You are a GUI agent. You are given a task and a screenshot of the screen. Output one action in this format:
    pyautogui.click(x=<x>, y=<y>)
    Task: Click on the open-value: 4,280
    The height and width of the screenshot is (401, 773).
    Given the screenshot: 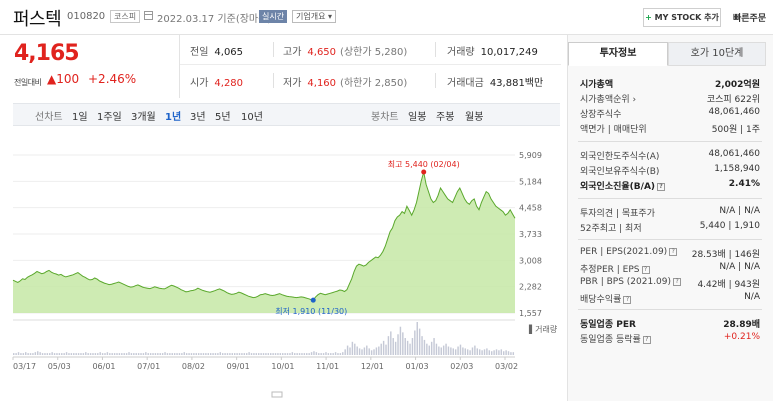 What is the action you would take?
    pyautogui.click(x=229, y=83)
    